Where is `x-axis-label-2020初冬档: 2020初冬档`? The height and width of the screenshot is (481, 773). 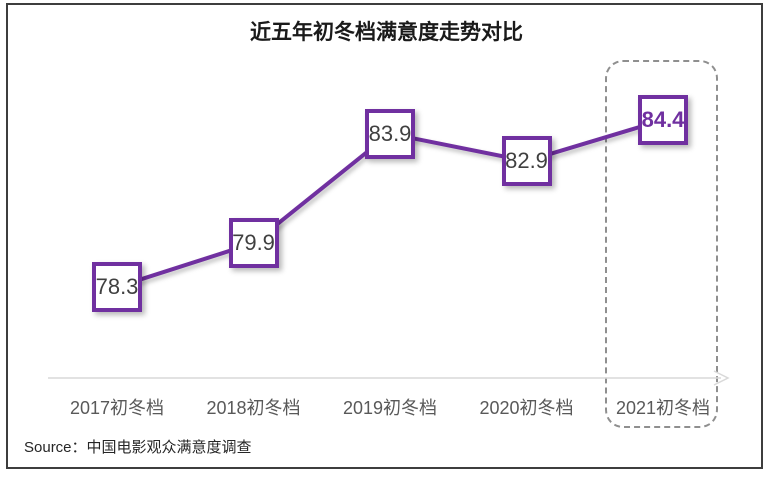 x-axis-label-2020初冬档: 2020初冬档 is located at coordinates (526, 408).